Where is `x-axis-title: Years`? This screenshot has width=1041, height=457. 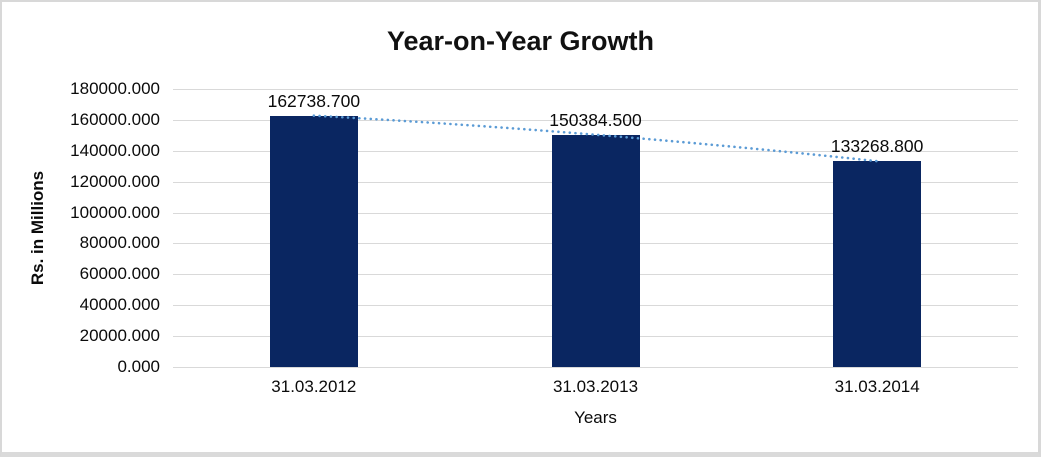
x-axis-title: Years is located at coordinates (595, 417).